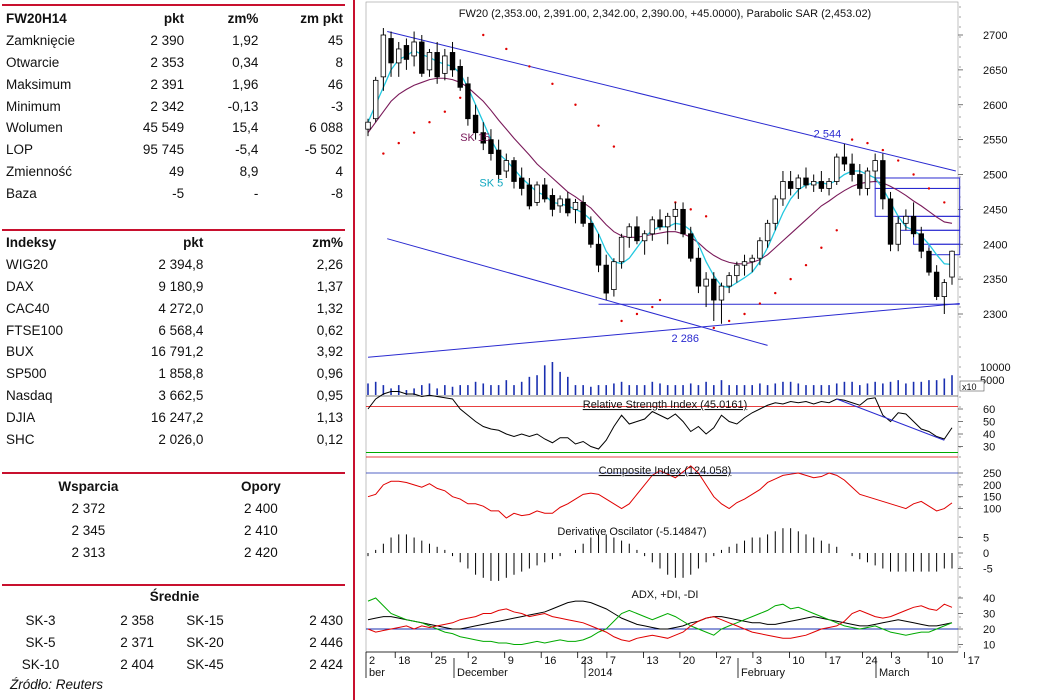  I want to click on price-axis-tick-label: 2600, so click(995, 106).